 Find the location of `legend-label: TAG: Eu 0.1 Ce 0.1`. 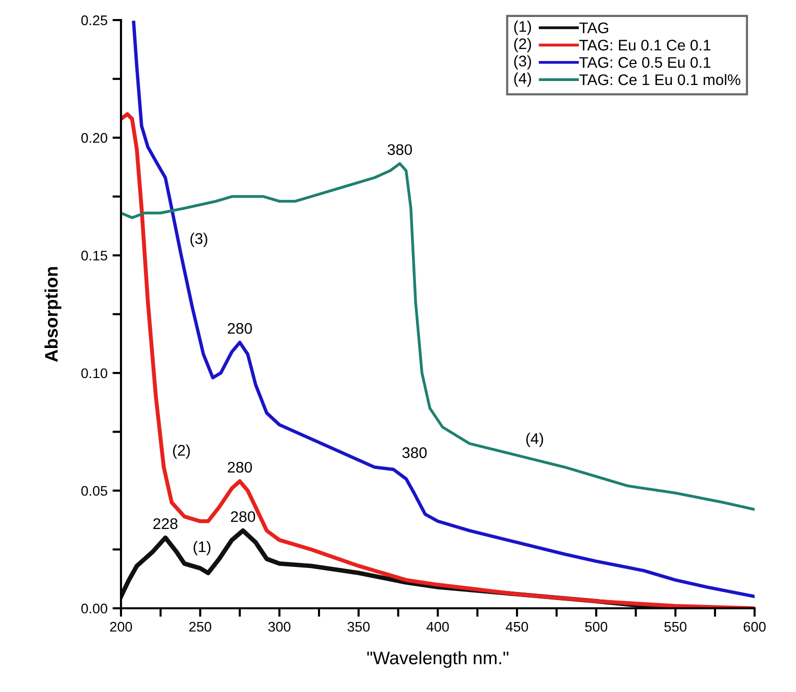

legend-label: TAG: Eu 0.1 Ce 0.1 is located at coordinates (644, 45).